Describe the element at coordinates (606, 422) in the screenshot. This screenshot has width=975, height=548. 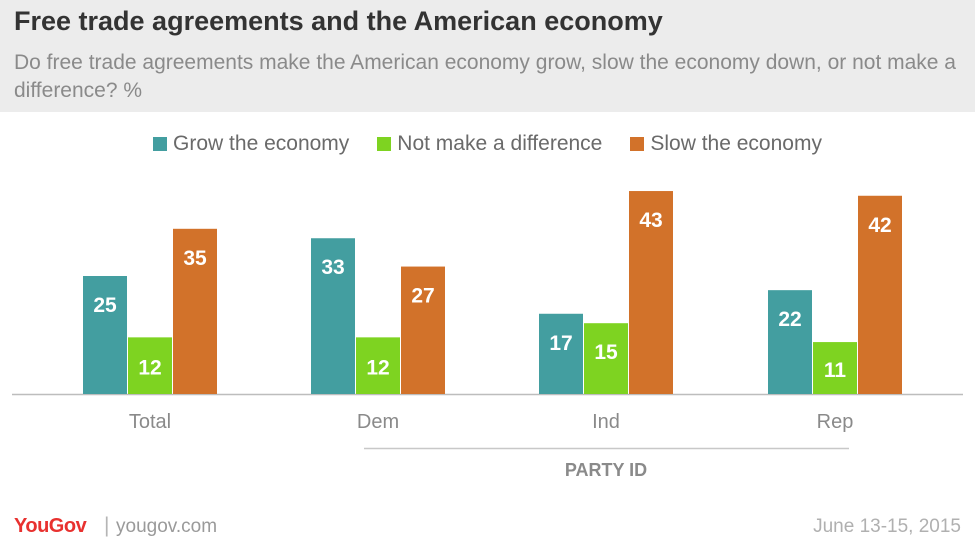
I see `x-tick-label-ind: Ind` at that location.